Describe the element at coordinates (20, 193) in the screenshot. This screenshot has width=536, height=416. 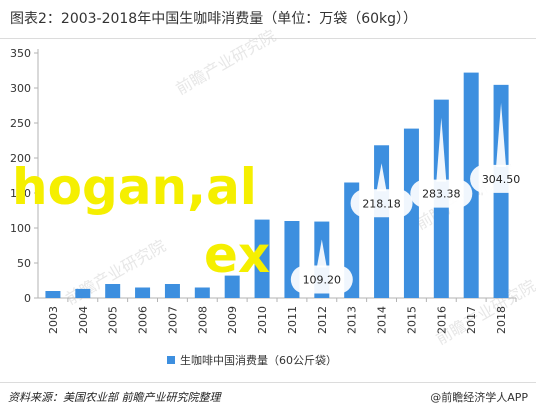
I see `y-tick-label: 150` at that location.